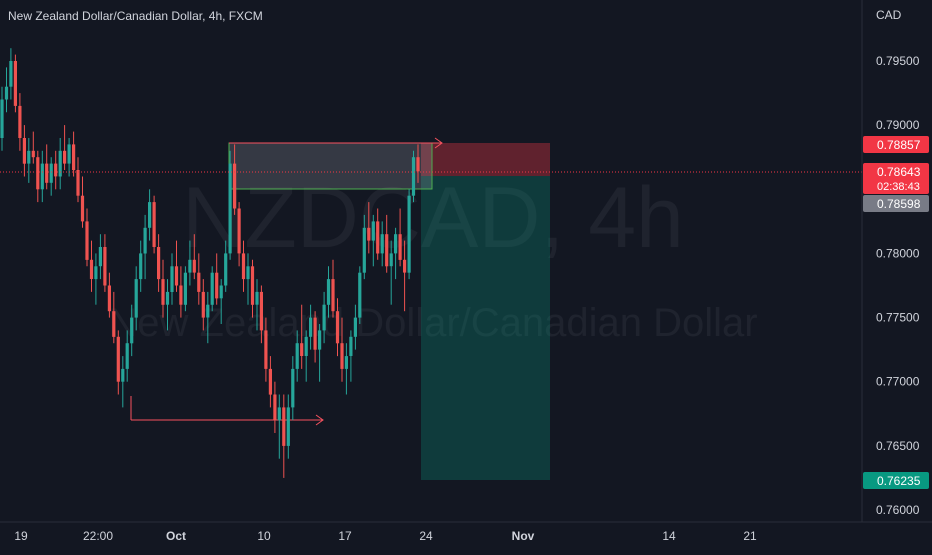 The height and width of the screenshot is (555, 932). Describe the element at coordinates (466, 532) in the screenshot. I see `time-scale: 19 22:00 Oct 10 17 24 Nov 14 21` at that location.